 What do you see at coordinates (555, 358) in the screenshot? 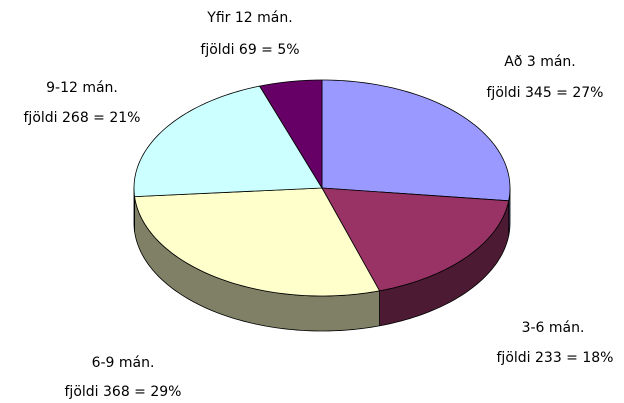
I see `value-label: fjöldi 233 = 18%` at bounding box center [555, 358].